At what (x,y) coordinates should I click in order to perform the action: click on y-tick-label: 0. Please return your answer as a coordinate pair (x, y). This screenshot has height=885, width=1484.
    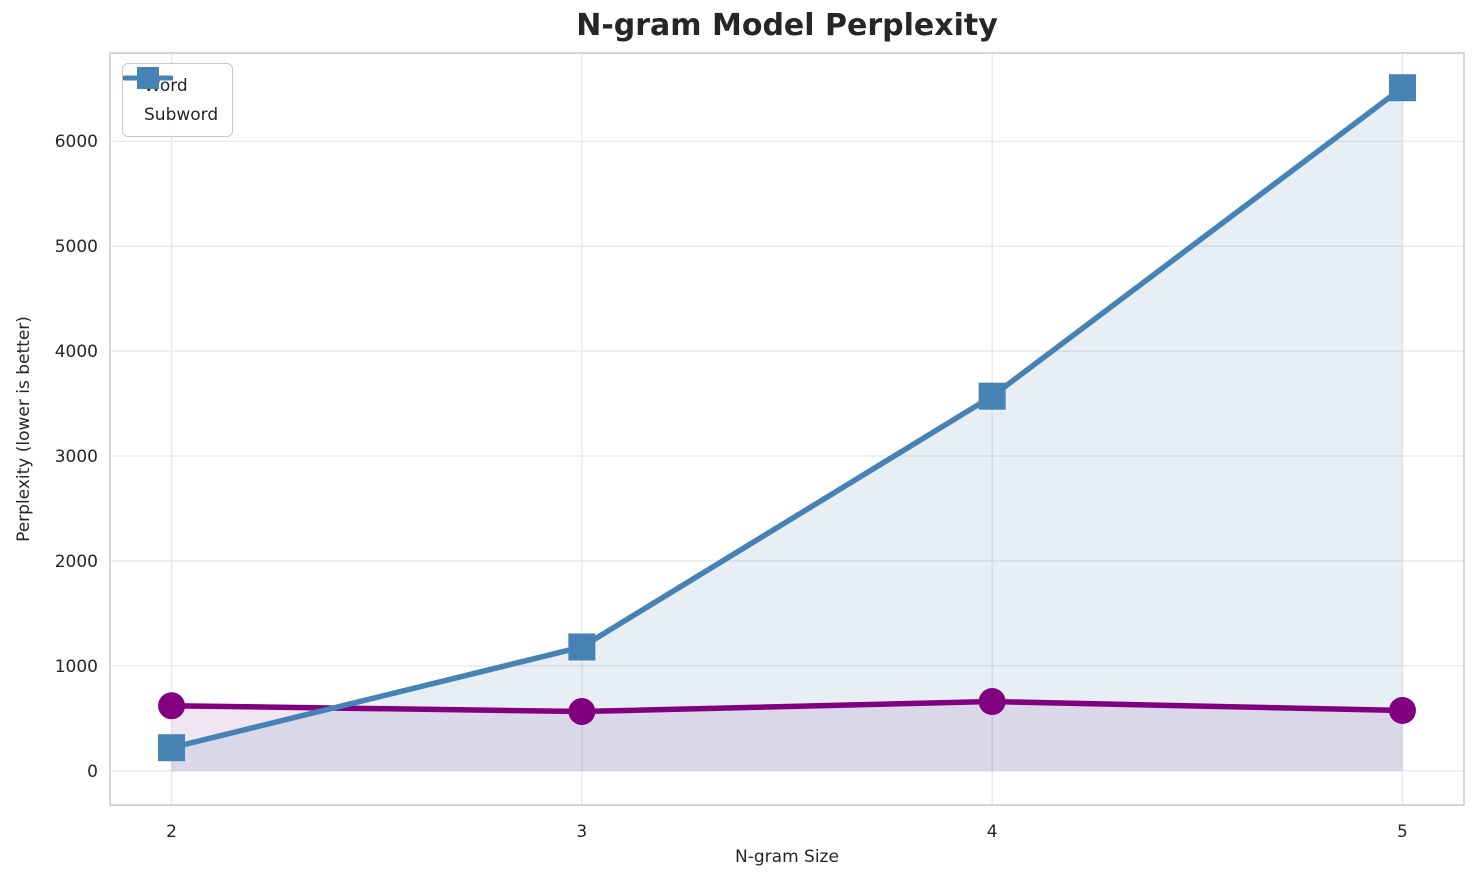
    Looking at the image, I should click on (92, 772).